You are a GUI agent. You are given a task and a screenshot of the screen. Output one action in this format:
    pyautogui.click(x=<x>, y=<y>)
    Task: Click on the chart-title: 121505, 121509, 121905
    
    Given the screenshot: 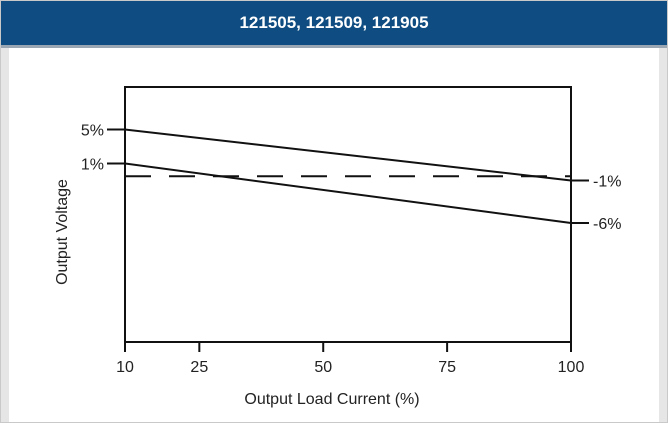 What is the action you would take?
    pyautogui.click(x=334, y=23)
    